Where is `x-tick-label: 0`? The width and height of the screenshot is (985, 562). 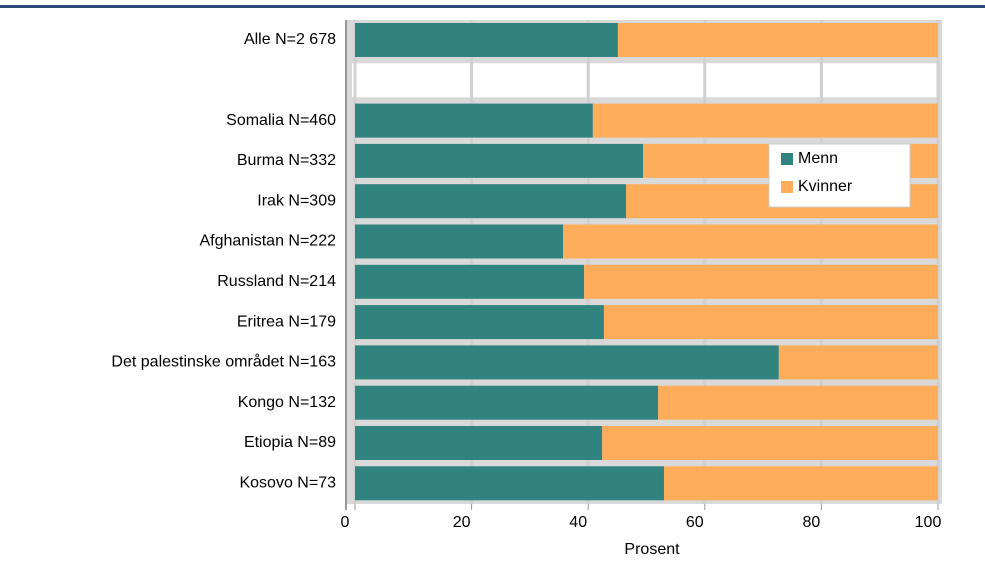 x-tick-label: 0 is located at coordinates (345, 522).